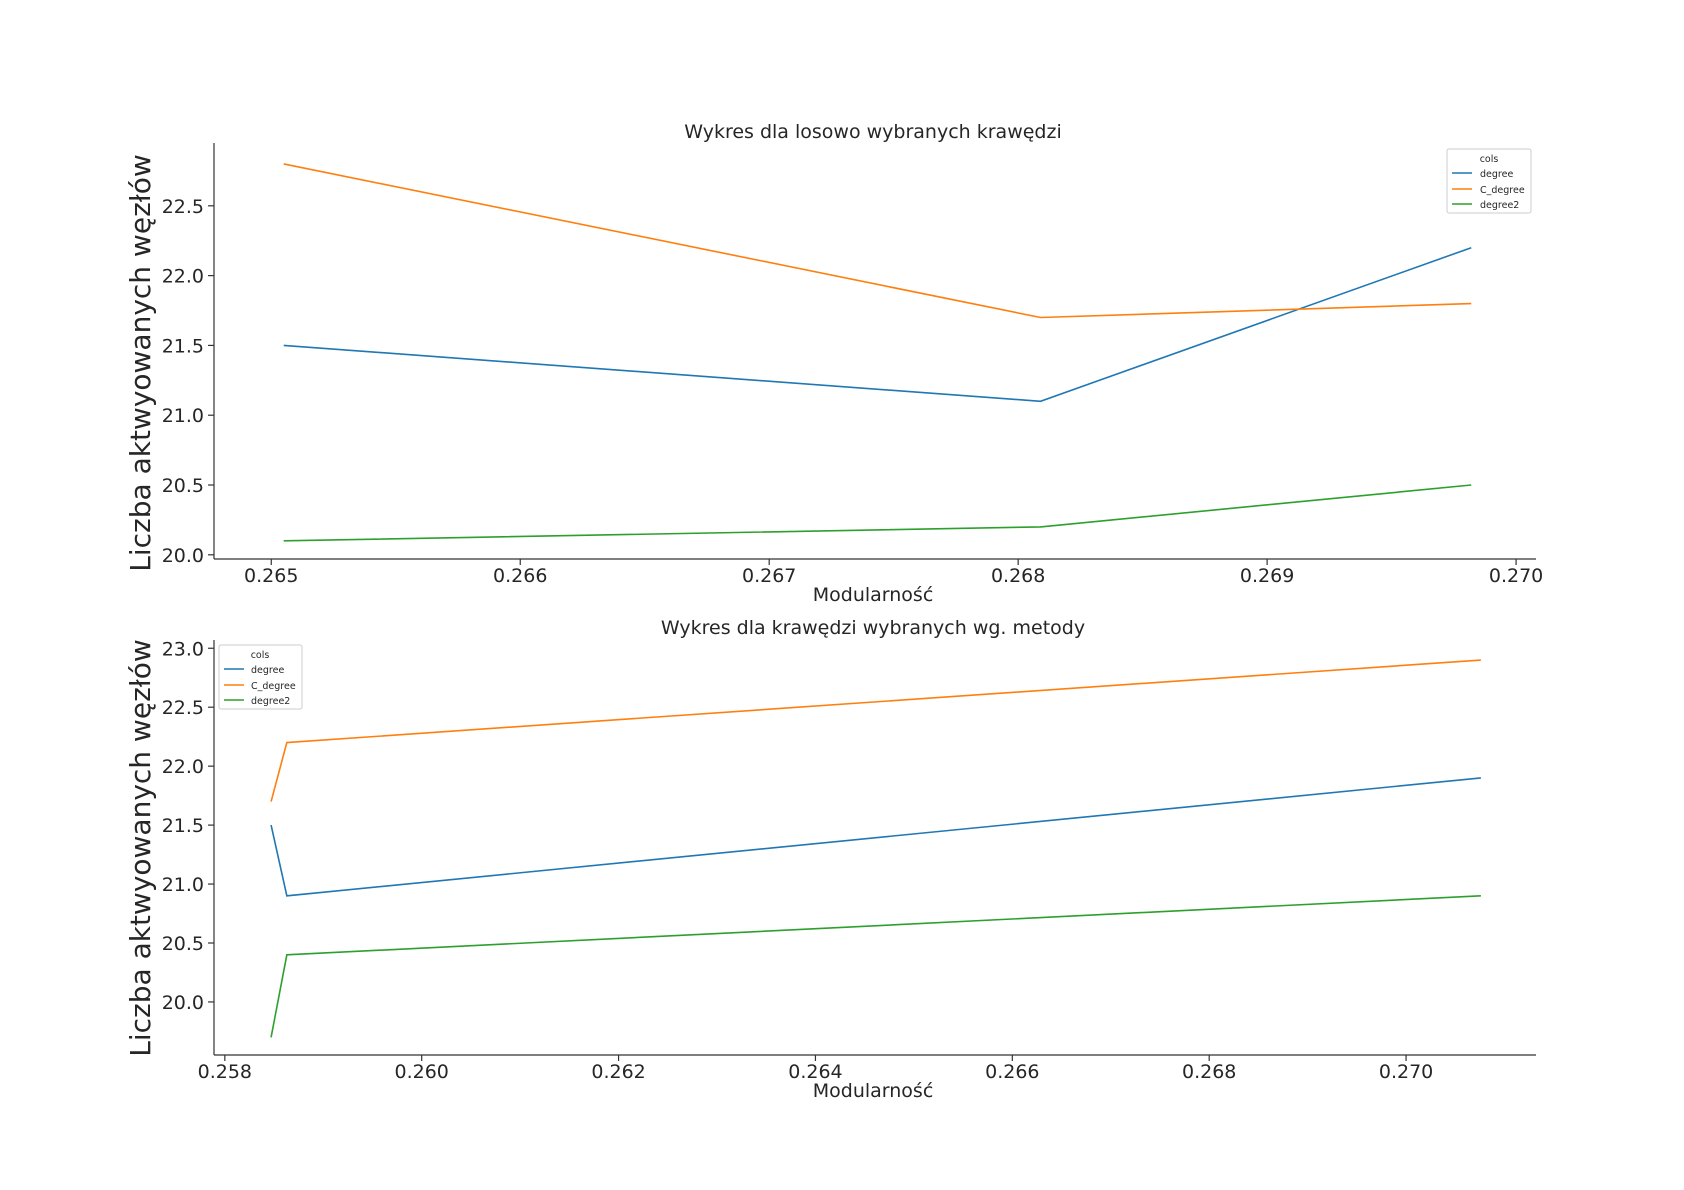  I want to click on chart-title: Wykres dla losowo wybranych krawędzi, so click(873, 132).